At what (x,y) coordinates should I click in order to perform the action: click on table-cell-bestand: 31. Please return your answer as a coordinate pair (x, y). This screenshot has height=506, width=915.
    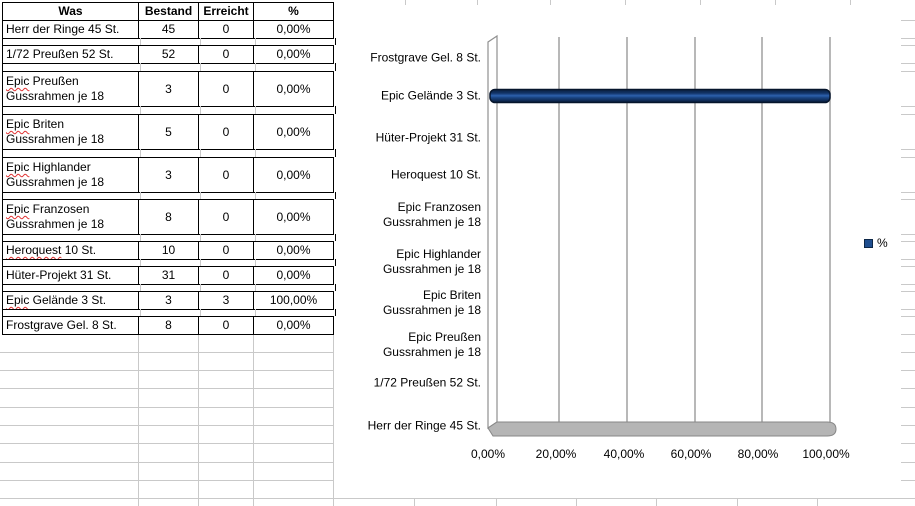
    Looking at the image, I should click on (168, 275).